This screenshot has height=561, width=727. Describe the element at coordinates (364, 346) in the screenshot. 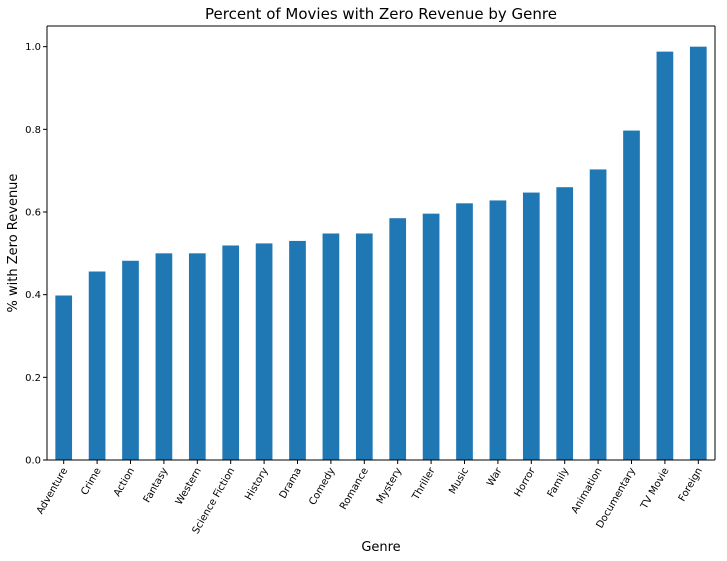

I see `bar-romance` at that location.